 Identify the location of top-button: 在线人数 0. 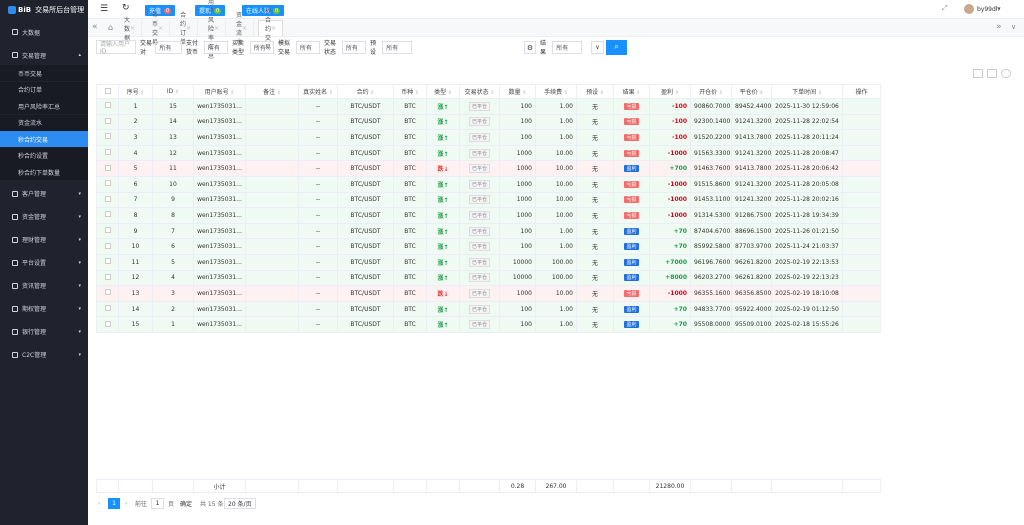
(263, 10).